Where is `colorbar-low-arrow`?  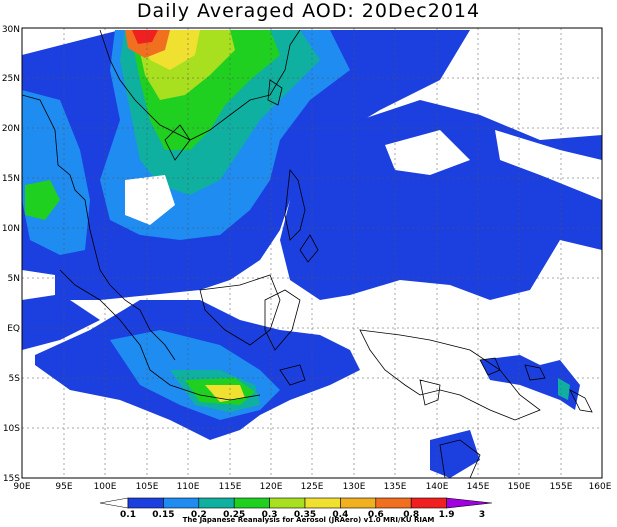 colorbar-low-arrow is located at coordinates (114, 503).